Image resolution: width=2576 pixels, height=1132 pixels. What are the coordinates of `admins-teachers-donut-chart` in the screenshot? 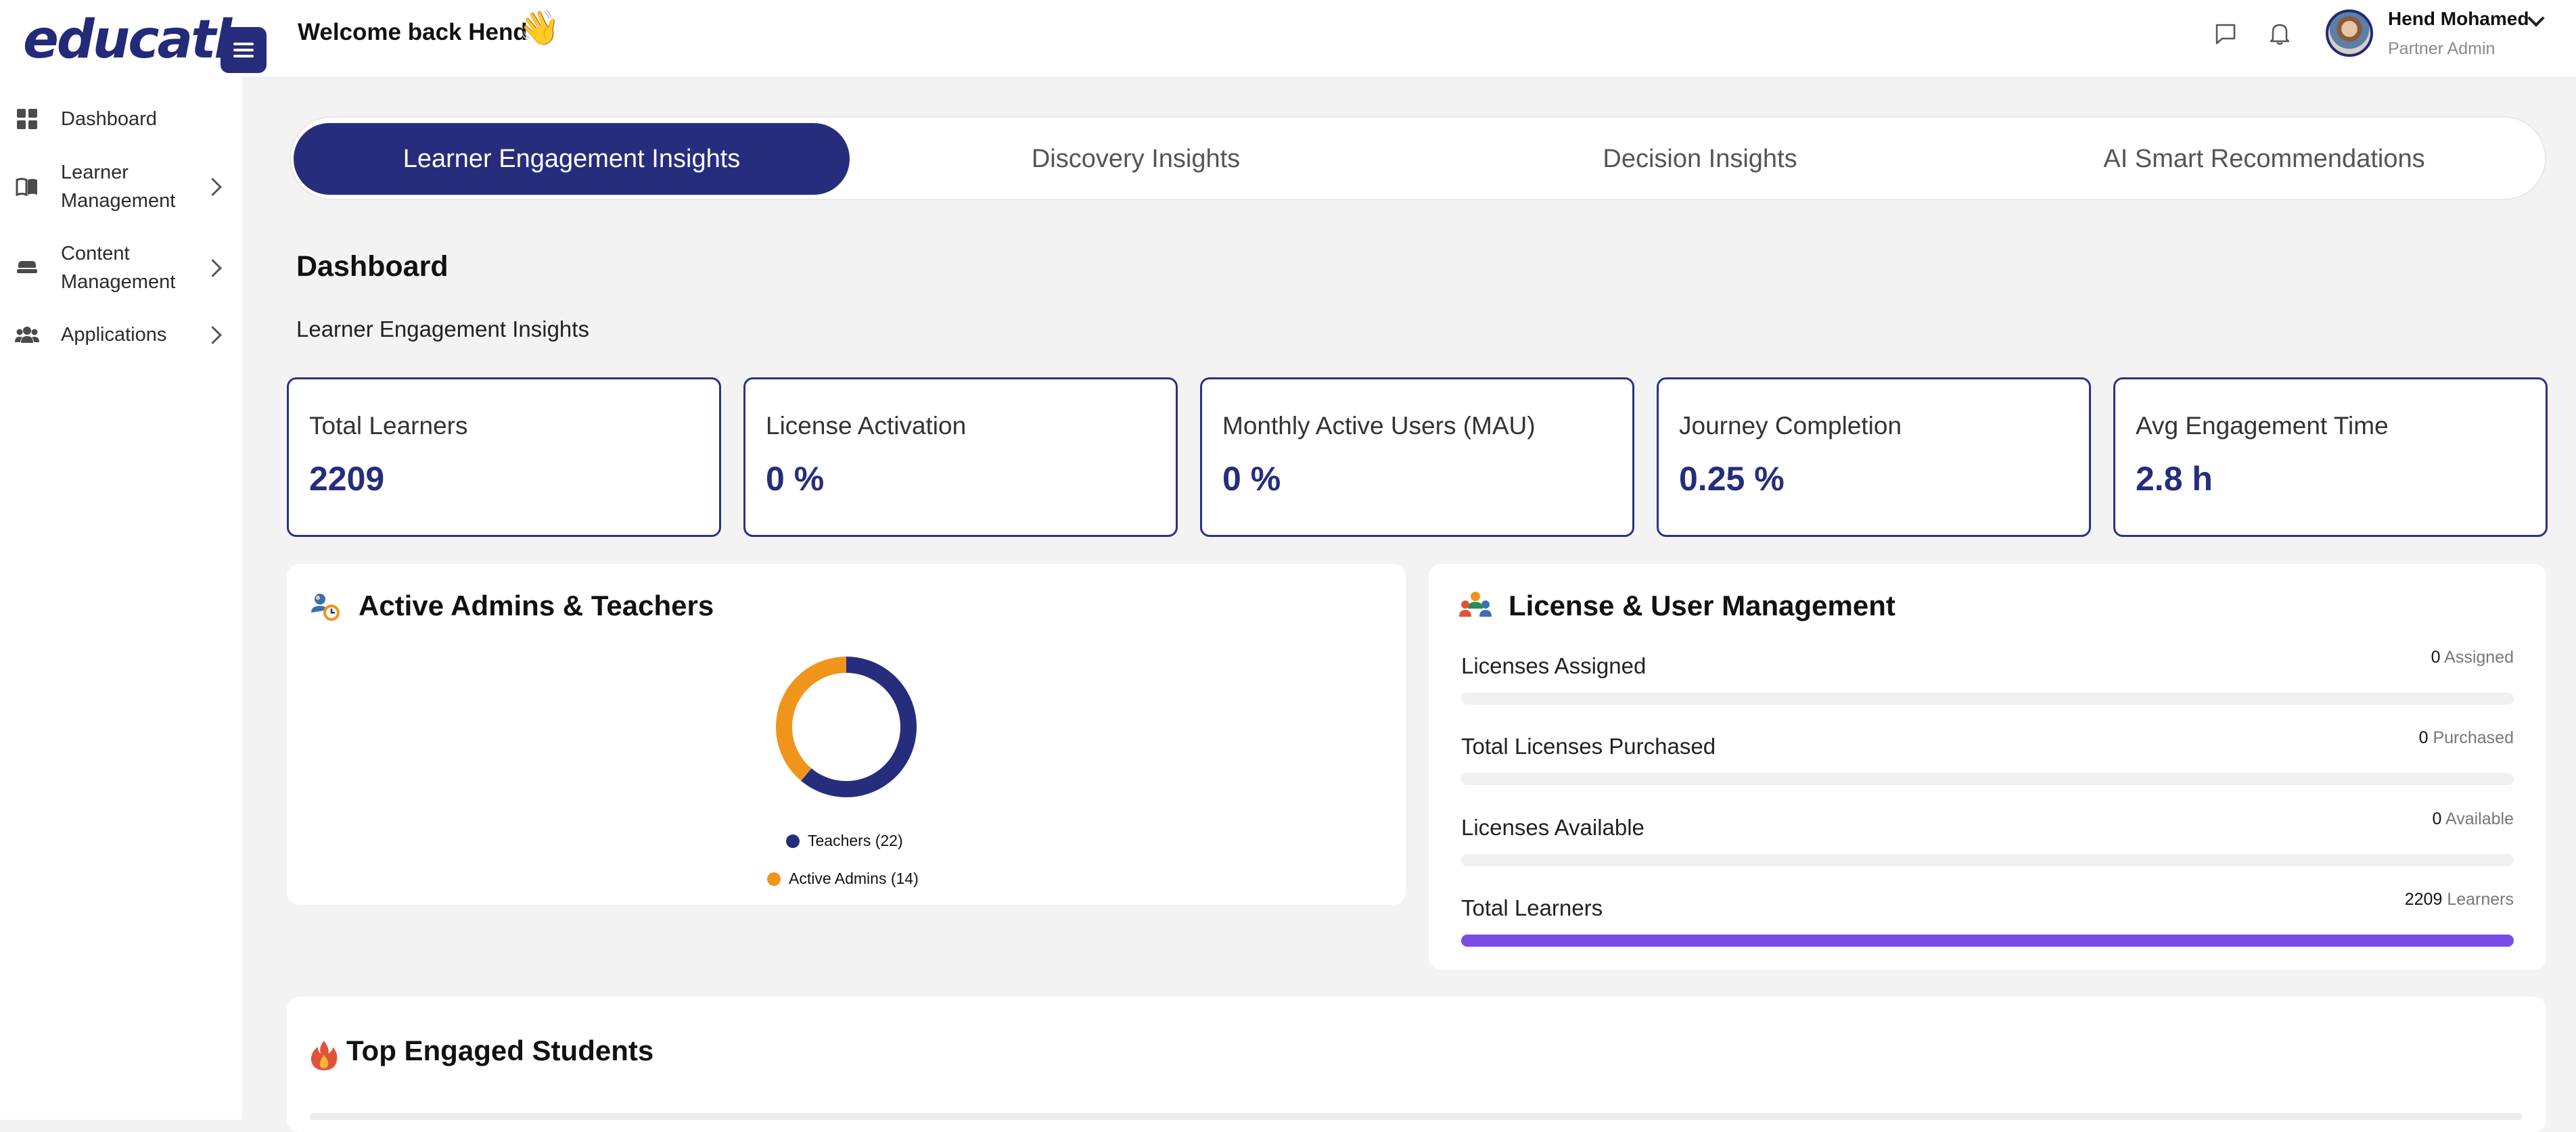 It's located at (846, 727).